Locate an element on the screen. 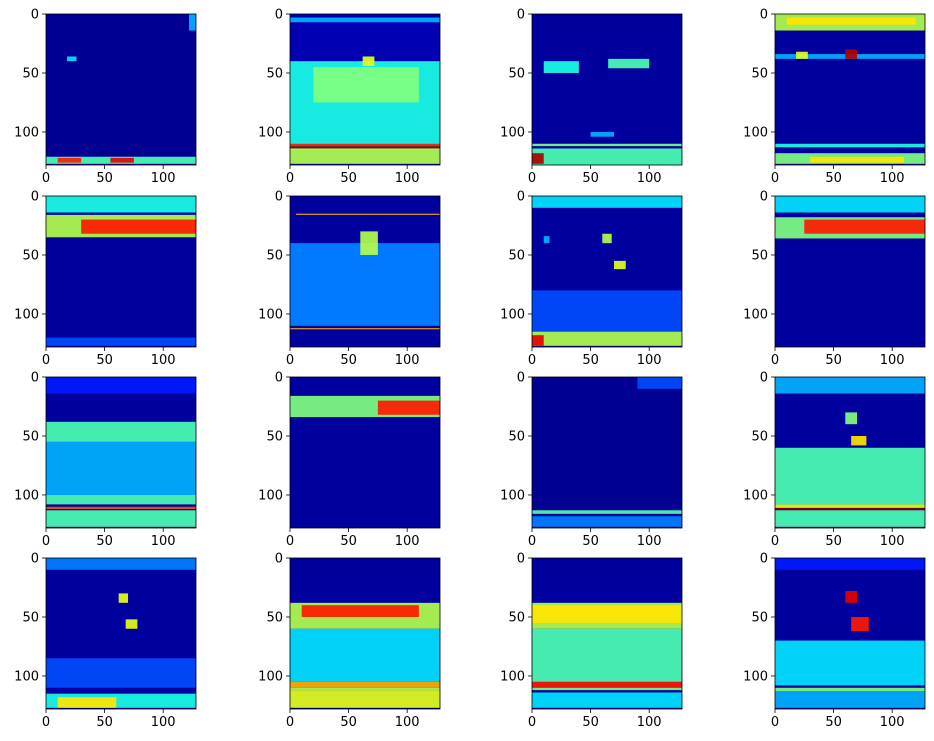 This screenshot has width=934, height=741. heatmap-panel-6: 0 50 100 0 50 100 is located at coordinates (349, 279).